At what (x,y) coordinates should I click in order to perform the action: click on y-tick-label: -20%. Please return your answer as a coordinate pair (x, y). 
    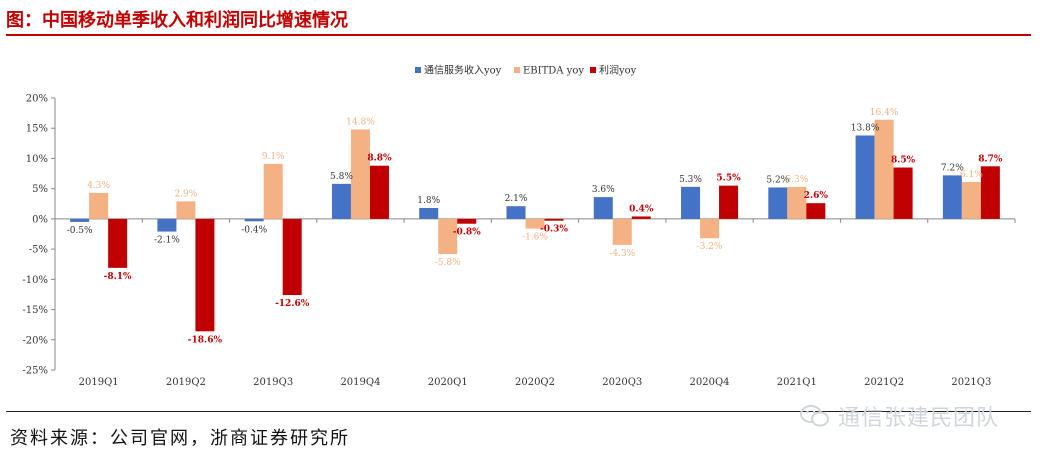
    Looking at the image, I should click on (35, 340).